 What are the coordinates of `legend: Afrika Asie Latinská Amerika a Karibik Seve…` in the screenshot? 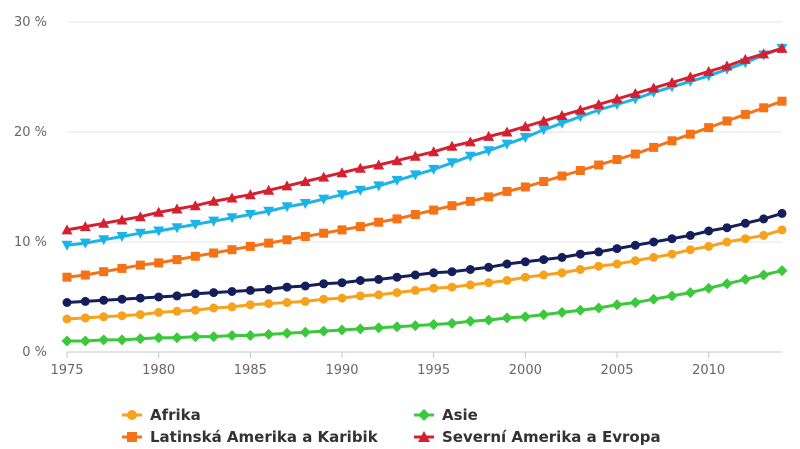 It's located at (391, 426).